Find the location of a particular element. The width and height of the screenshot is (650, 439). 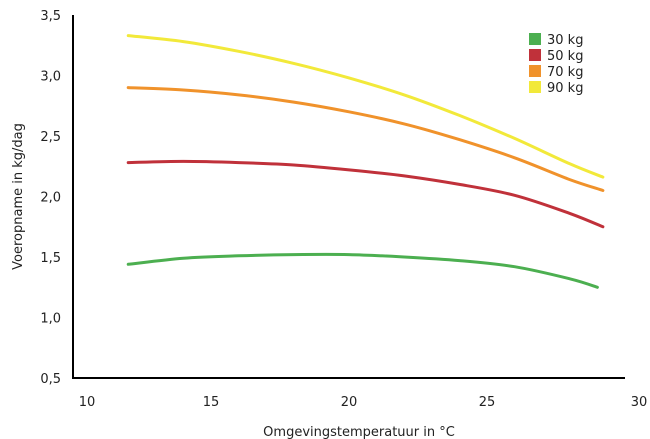

y-axis: 0,5 1,0 1,5 2,0 2,5 3,0 3,5 is located at coordinates (57, 198).